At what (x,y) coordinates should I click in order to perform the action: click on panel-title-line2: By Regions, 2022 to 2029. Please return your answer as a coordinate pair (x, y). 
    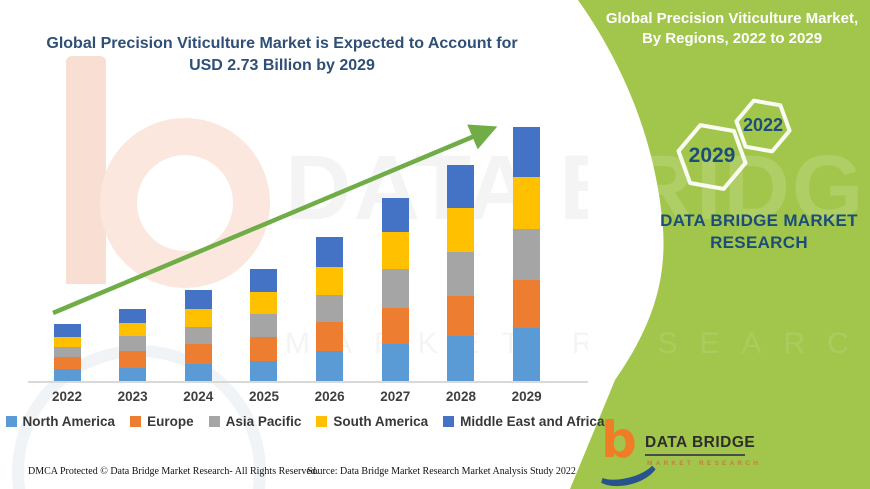
    Looking at the image, I should click on (732, 38).